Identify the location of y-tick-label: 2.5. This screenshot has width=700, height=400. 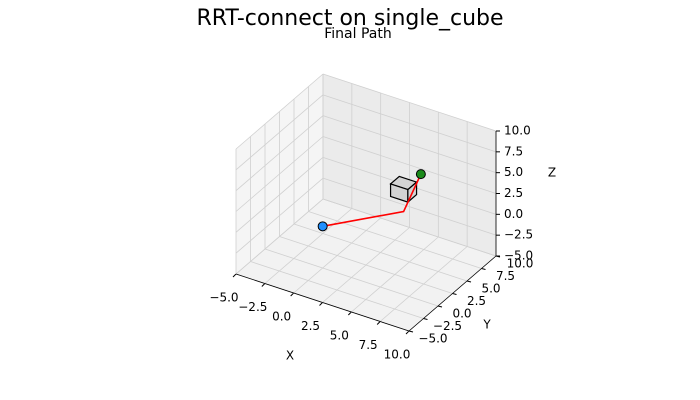
(476, 301).